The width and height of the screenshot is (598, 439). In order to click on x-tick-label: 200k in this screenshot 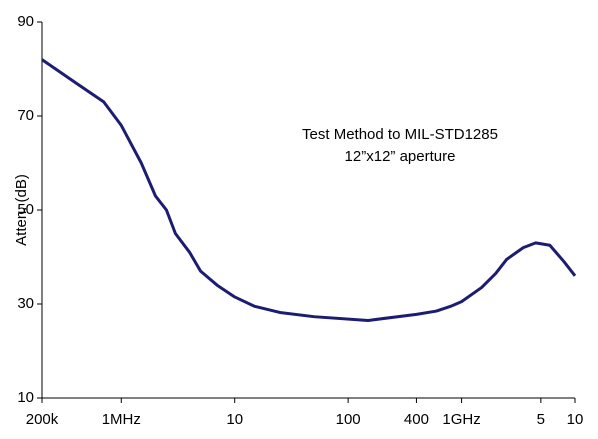, I will do `click(42, 419)`.